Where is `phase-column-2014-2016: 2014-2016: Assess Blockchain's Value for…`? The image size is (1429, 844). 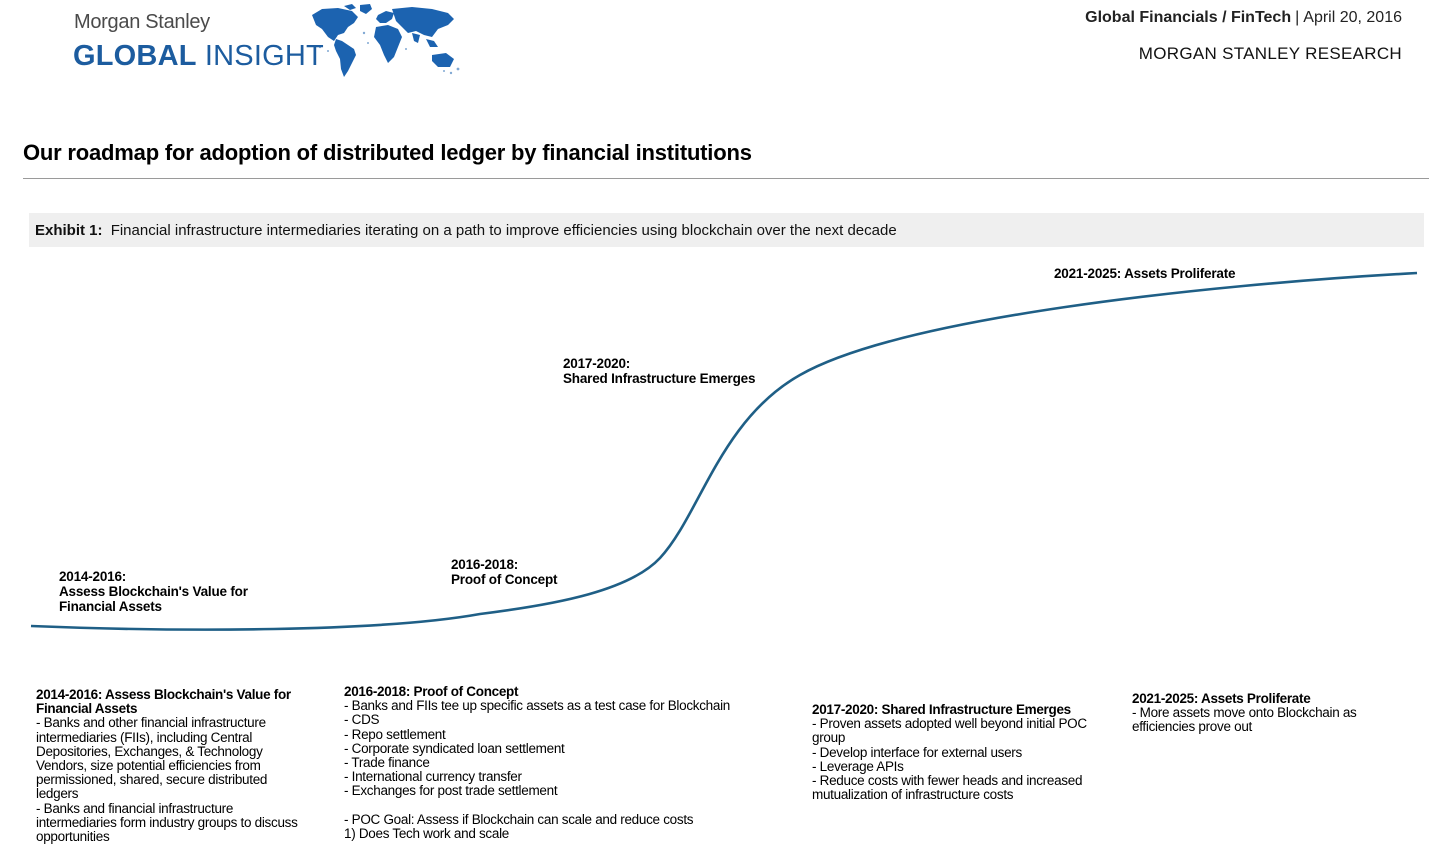 phase-column-2014-2016: 2014-2016: Assess Blockchain's Value for… is located at coordinates (186, 765).